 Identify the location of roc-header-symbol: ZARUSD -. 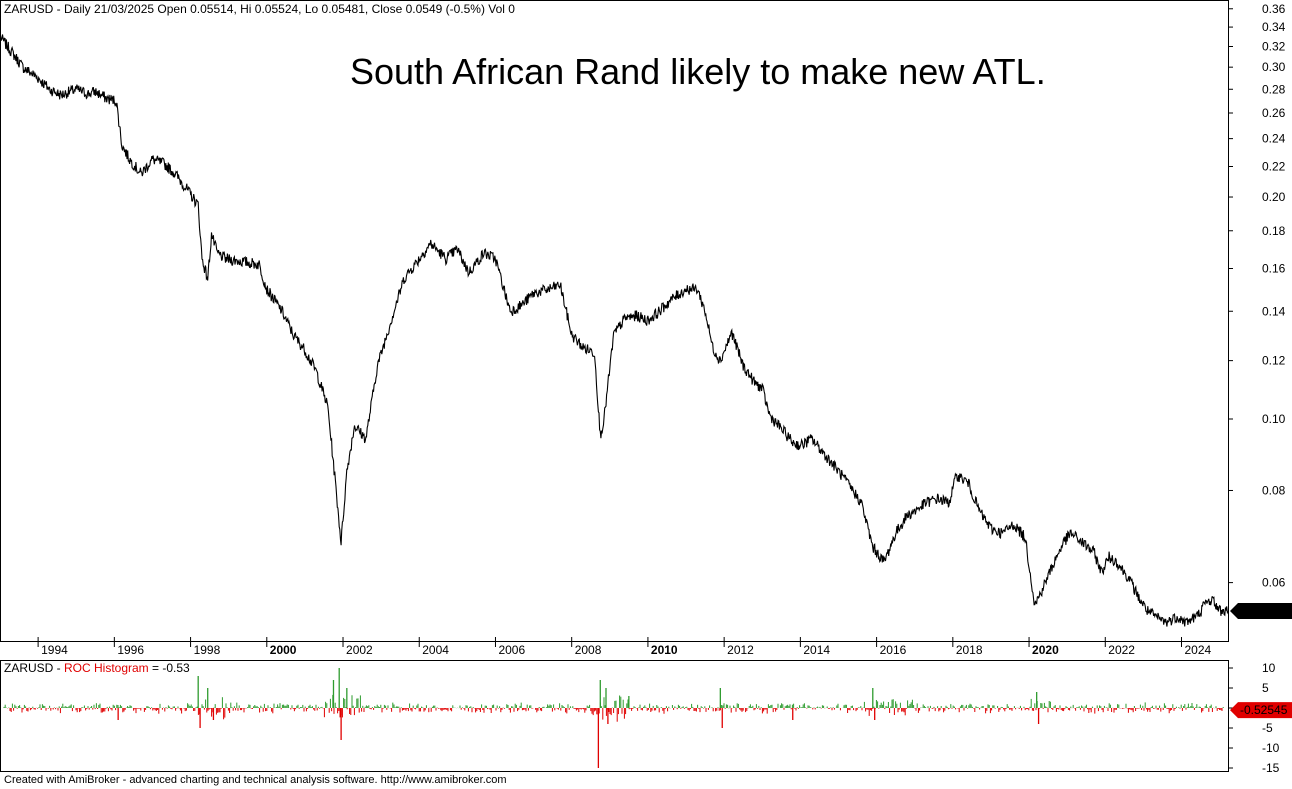
(34, 668).